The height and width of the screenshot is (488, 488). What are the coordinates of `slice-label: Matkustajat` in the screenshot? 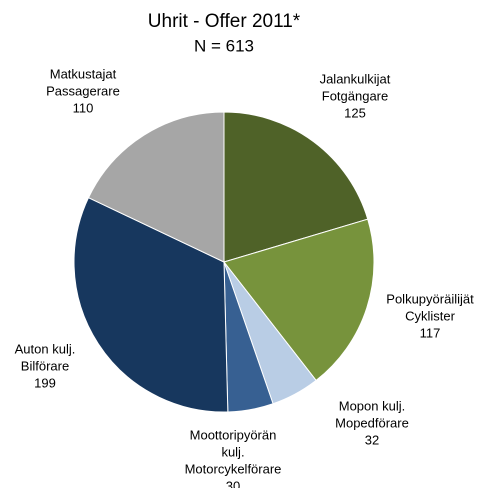 It's located at (83, 73).